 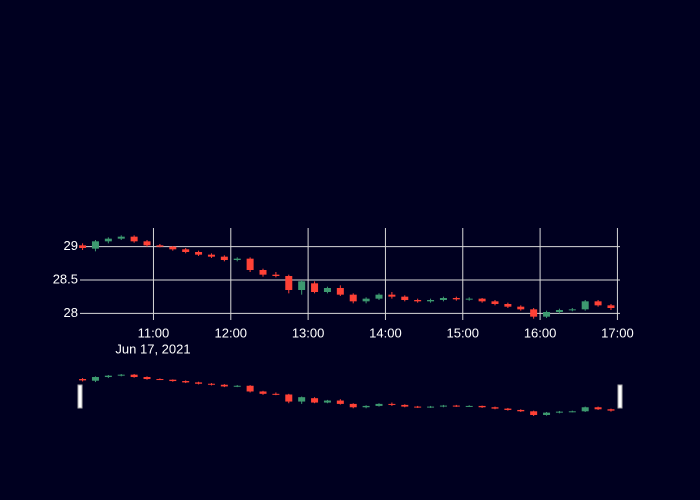 I want to click on x-tick-label: 17:00, so click(x=617, y=332).